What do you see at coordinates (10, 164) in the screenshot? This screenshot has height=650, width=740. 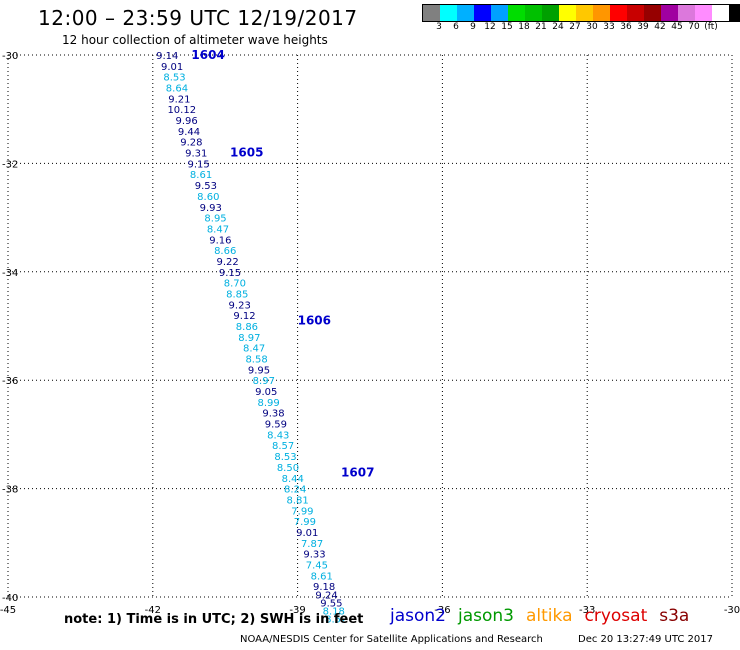 I see `lat-tick-label: -32` at bounding box center [10, 164].